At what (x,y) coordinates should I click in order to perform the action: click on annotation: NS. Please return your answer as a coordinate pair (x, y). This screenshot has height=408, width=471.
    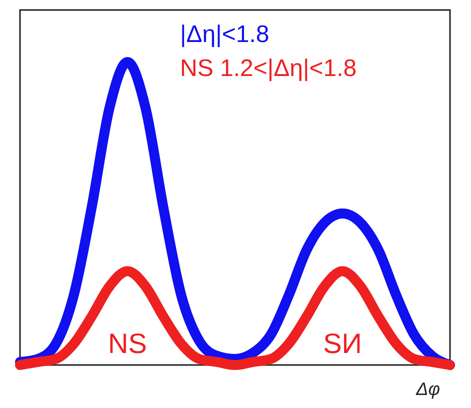
    Looking at the image, I should click on (127, 343).